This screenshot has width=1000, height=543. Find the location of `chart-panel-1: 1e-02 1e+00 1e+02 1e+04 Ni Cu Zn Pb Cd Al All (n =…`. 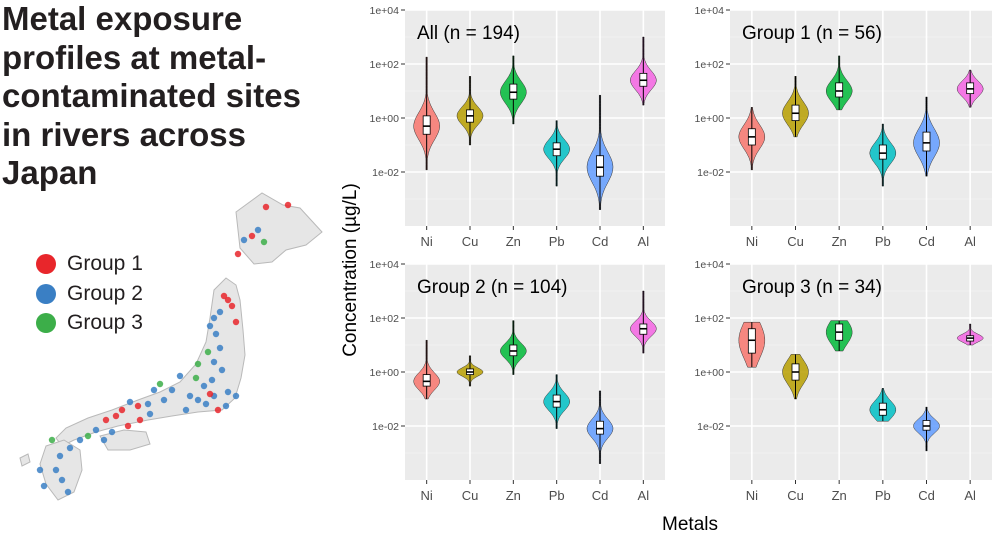

chart-panel-1: 1e-02 1e+00 1e+02 1e+04 Ni Cu Zn Pb Cd Al All (n =… is located at coordinates (517, 127).